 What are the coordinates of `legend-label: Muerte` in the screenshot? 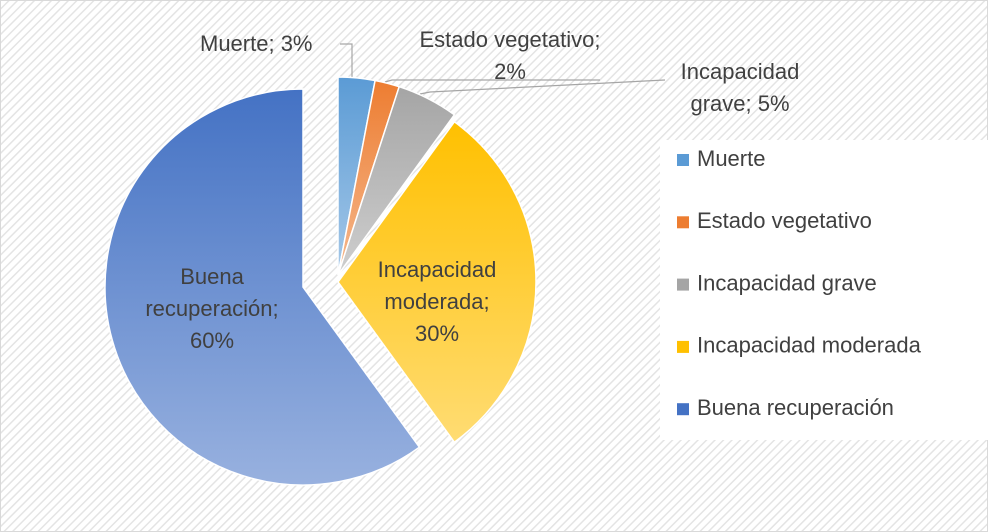 It's located at (731, 158).